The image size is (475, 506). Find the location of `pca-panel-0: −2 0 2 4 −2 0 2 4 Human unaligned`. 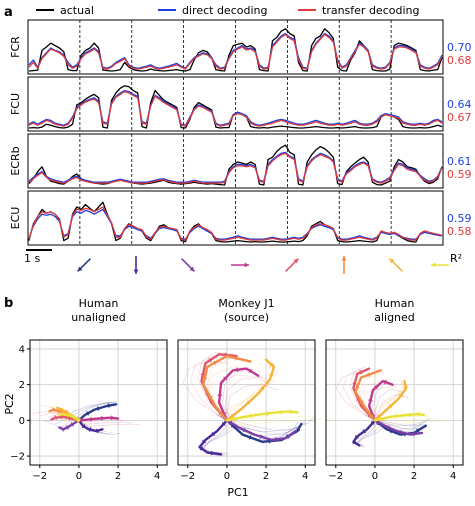

pca-panel-0: −2 0 2 4 −2 0 2 4 Human unaligned is located at coordinates (89, 389).